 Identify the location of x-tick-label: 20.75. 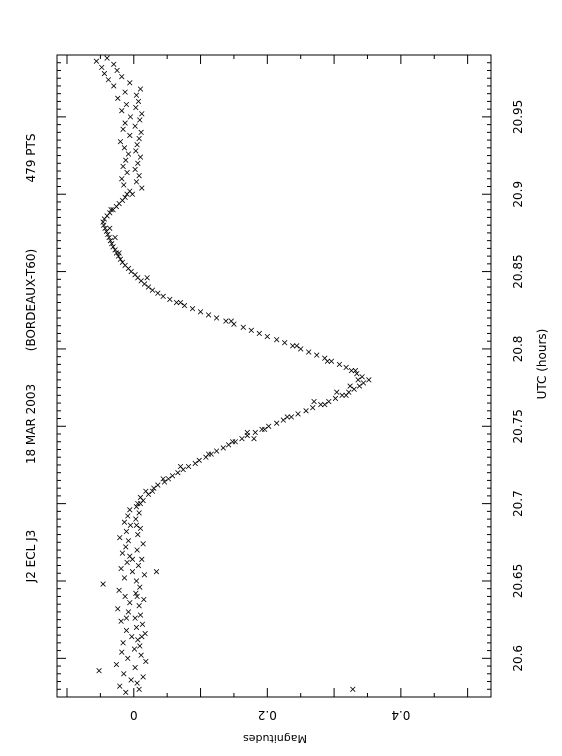
(518, 426).